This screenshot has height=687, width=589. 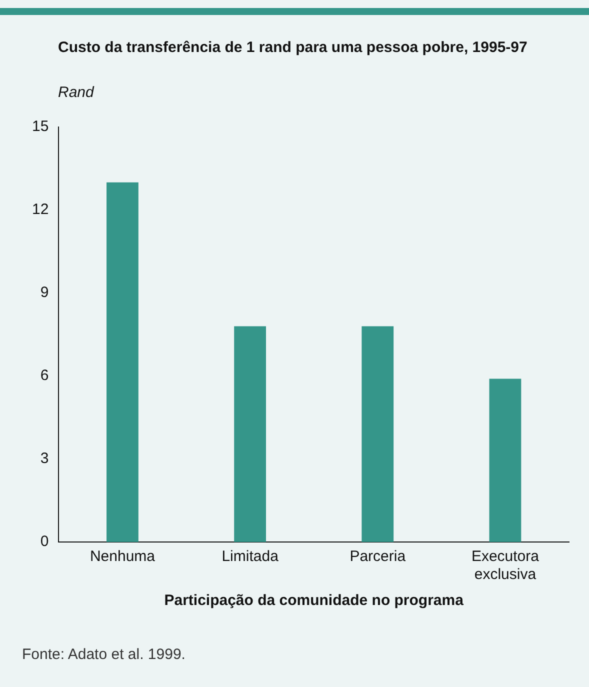 What do you see at coordinates (40, 127) in the screenshot?
I see `y-tick-label: 15` at bounding box center [40, 127].